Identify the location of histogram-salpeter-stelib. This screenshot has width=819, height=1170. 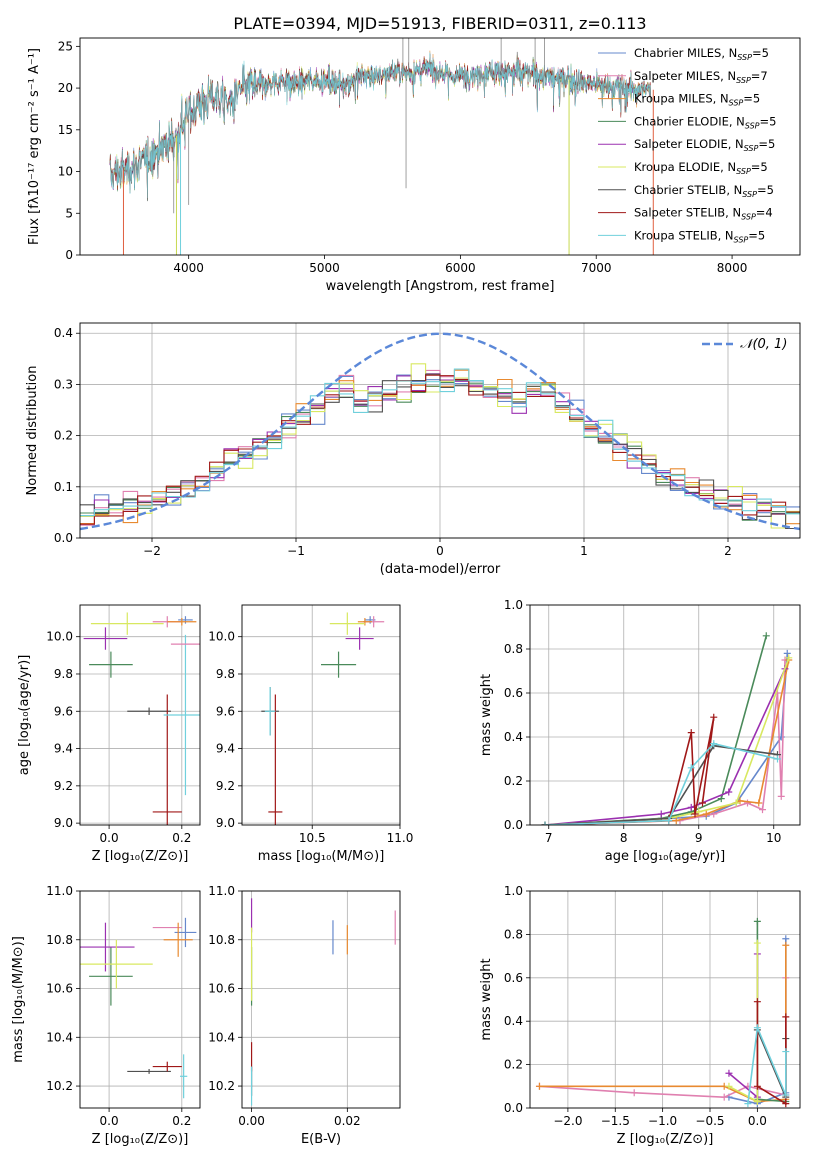
(440, 449).